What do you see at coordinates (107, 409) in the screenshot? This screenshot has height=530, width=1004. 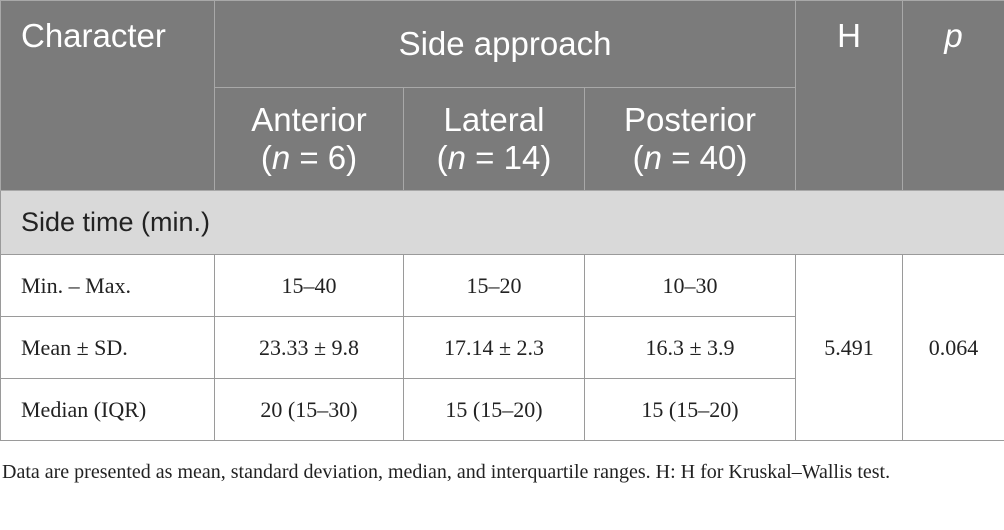 I see `data-cell: Median (IQR)` at bounding box center [107, 409].